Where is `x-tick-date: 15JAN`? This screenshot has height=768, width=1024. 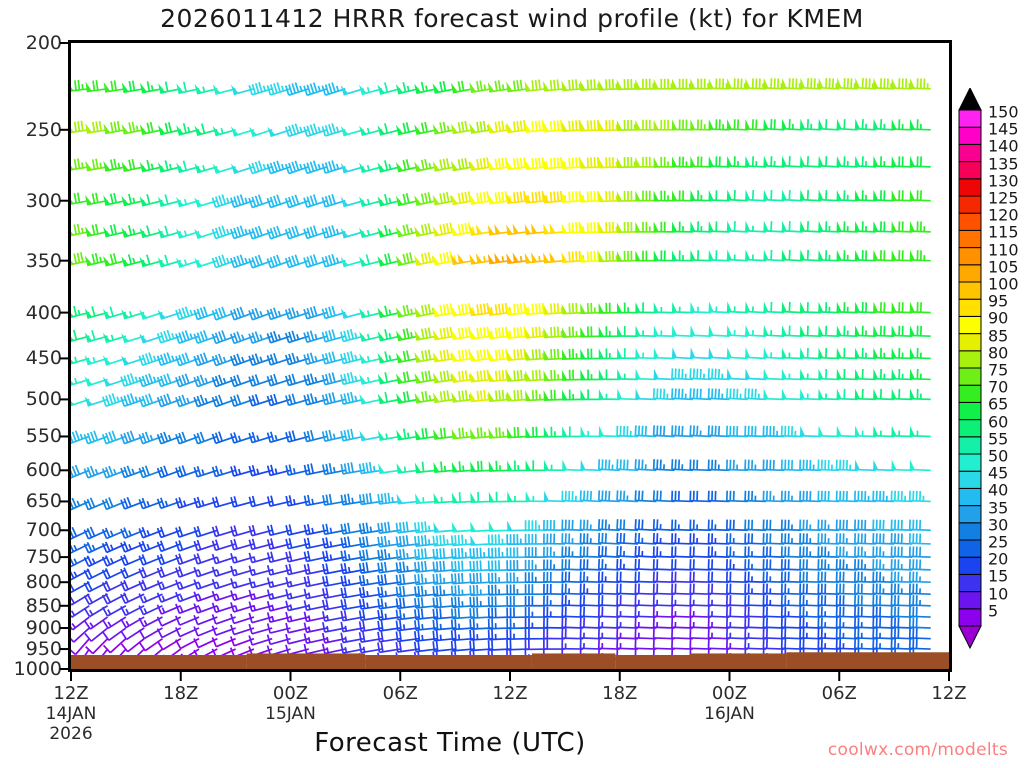 x-tick-date: 15JAN is located at coordinates (290, 714).